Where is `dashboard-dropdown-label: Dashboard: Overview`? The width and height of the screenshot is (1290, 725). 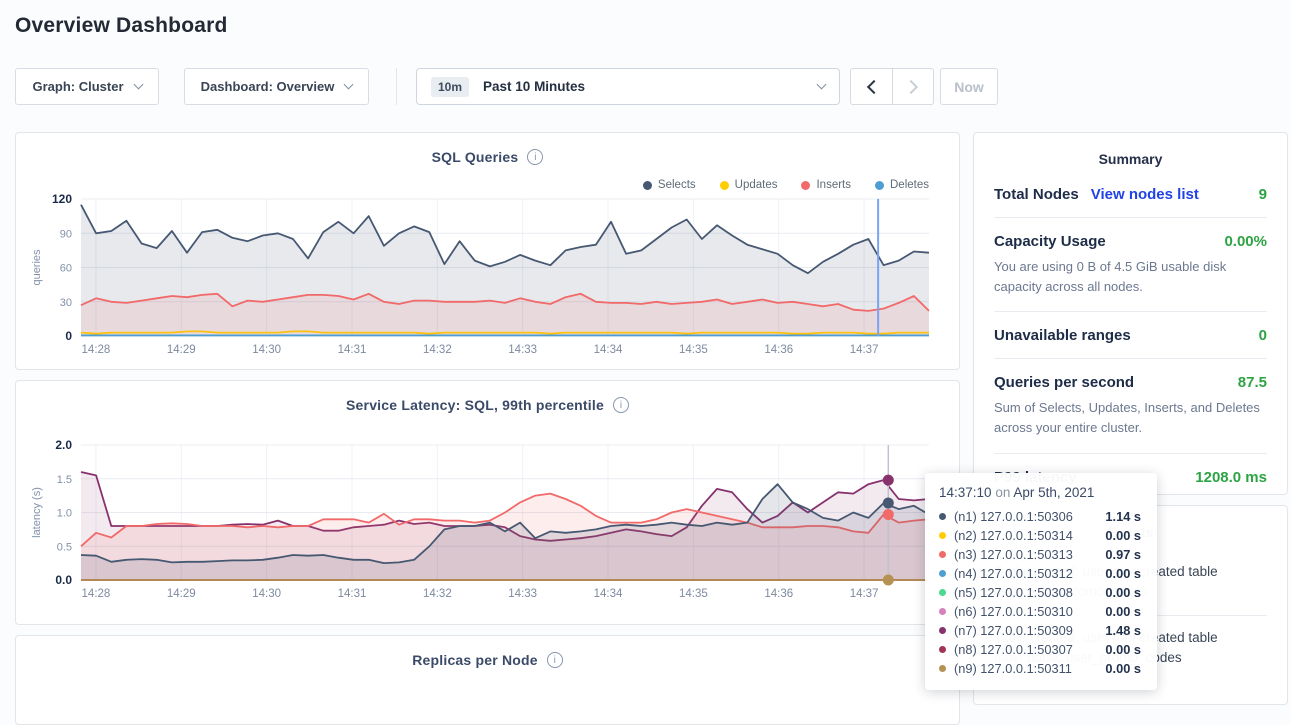
dashboard-dropdown-label: Dashboard: Overview is located at coordinates (267, 86).